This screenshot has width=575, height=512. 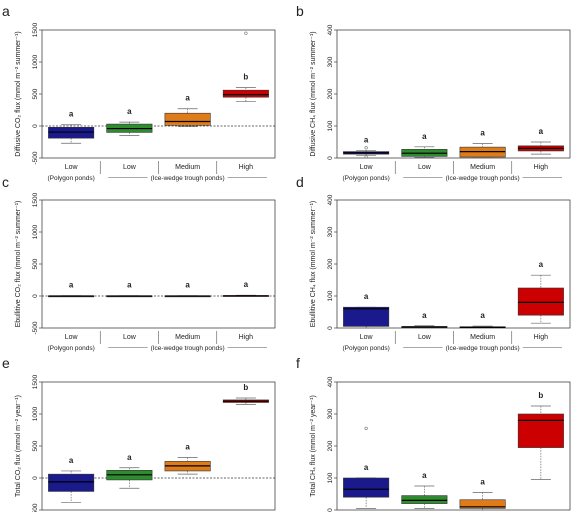 I want to click on box-a-1: a, so click(x=71, y=127).